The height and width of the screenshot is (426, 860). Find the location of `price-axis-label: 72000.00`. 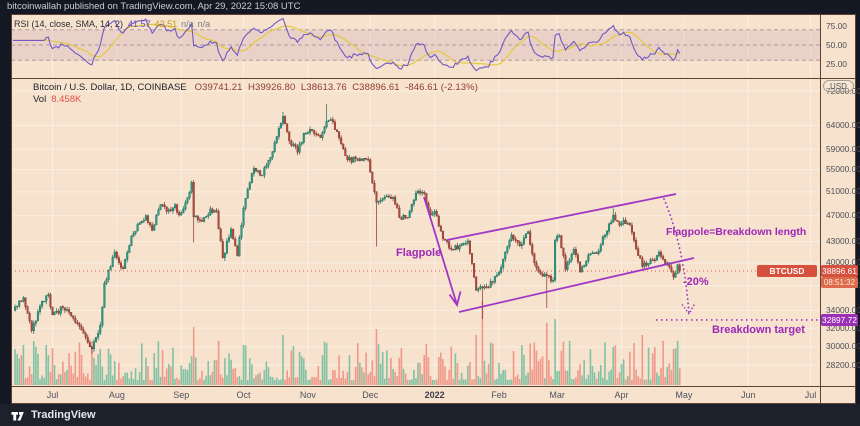

price-axis-label: 72000.00 is located at coordinates (843, 90).